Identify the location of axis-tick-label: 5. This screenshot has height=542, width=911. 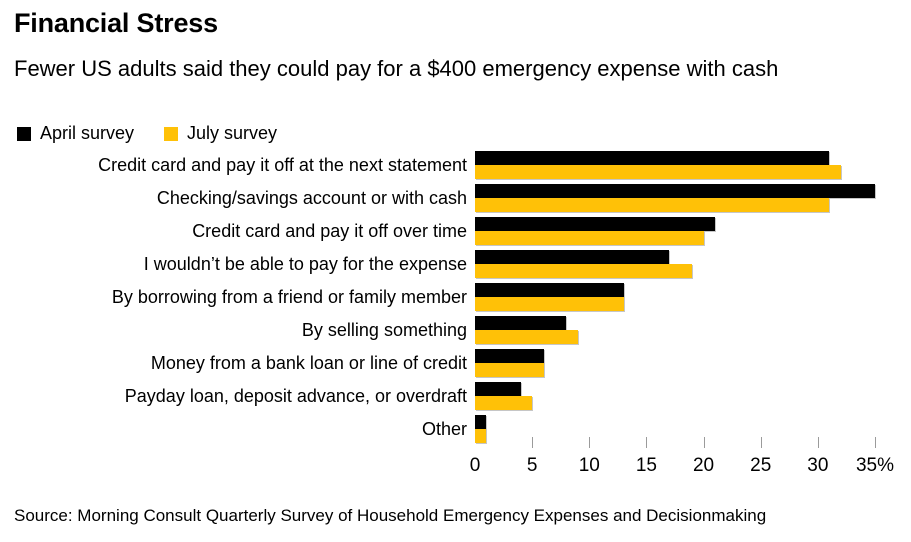
(532, 465).